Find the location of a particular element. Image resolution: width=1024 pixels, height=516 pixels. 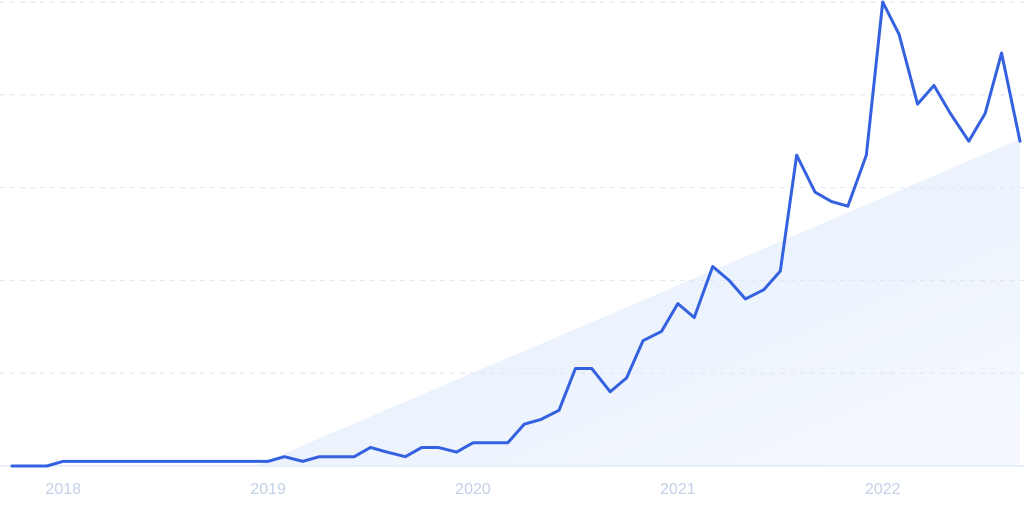

x-tick-label: 2022 is located at coordinates (883, 489).